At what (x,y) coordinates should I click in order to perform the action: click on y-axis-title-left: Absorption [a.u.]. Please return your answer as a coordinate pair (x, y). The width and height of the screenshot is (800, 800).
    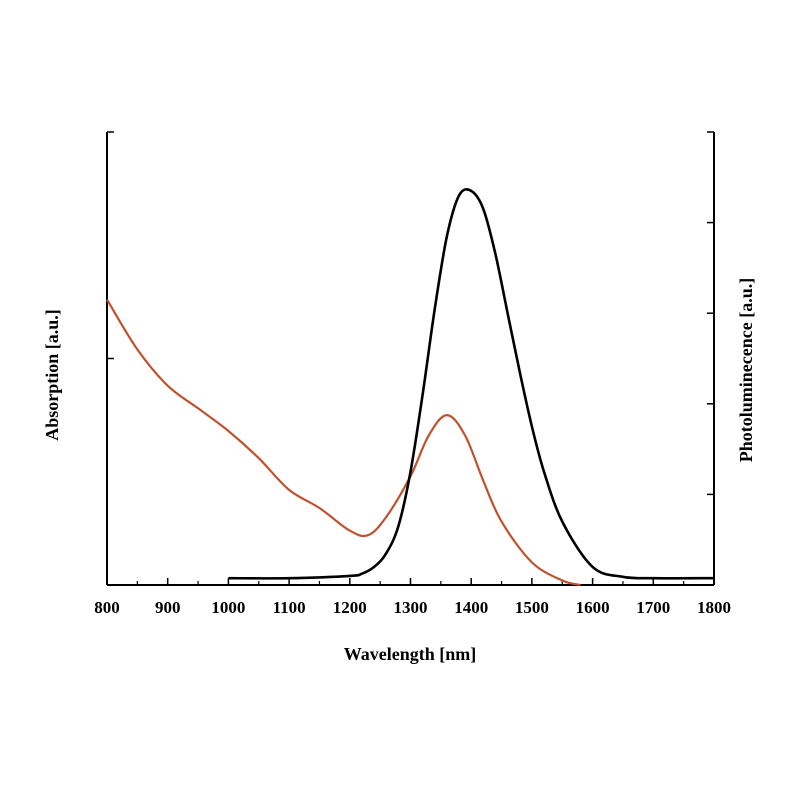
    Looking at the image, I should click on (52, 375).